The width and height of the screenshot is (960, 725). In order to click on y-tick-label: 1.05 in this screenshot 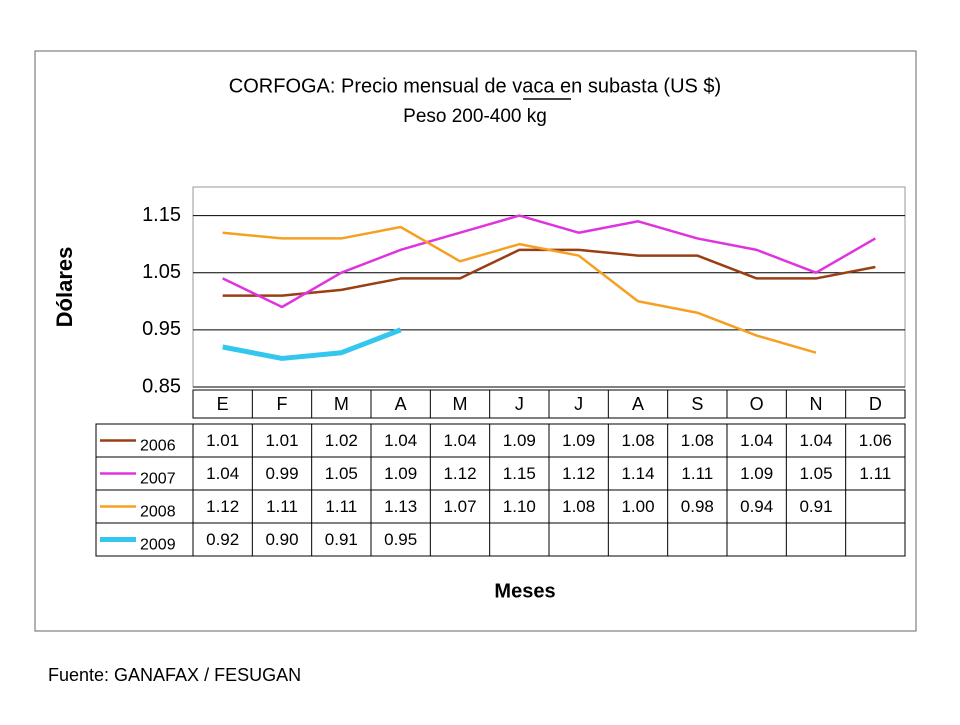, I will do `click(161, 272)`.